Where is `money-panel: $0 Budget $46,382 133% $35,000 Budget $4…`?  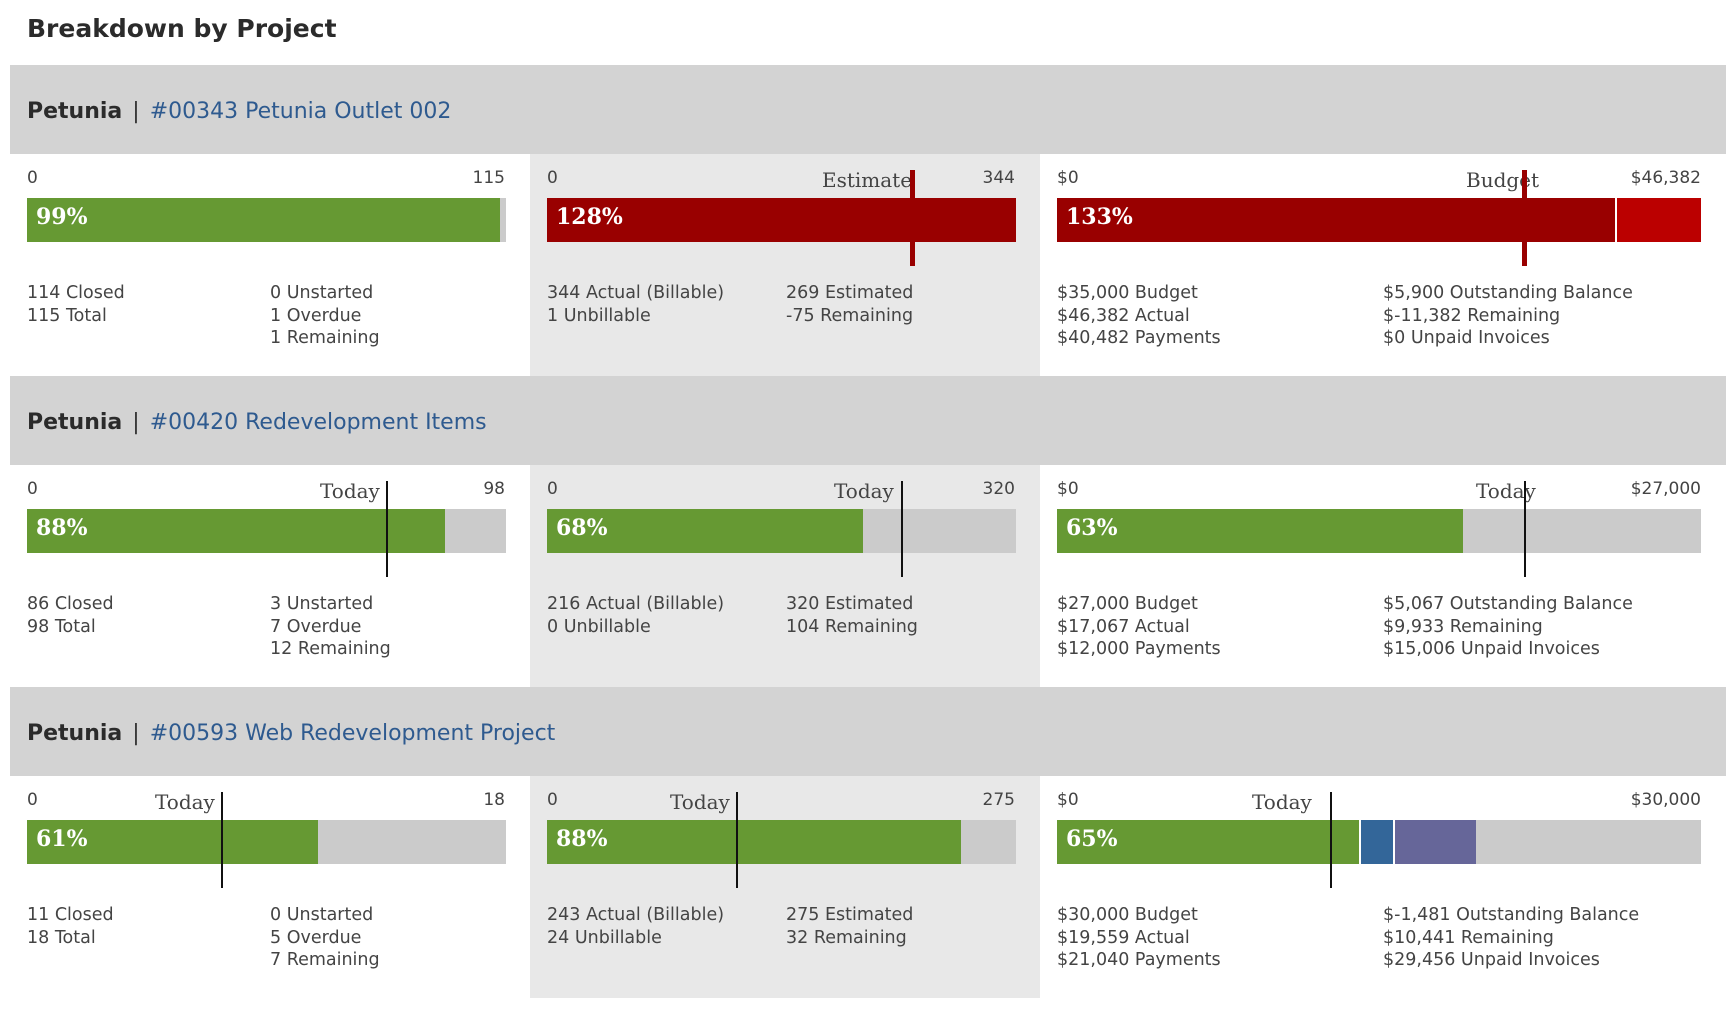
money-panel: $0 Budget $46,382 133% $35,000 Budget $4… is located at coordinates (1383, 265).